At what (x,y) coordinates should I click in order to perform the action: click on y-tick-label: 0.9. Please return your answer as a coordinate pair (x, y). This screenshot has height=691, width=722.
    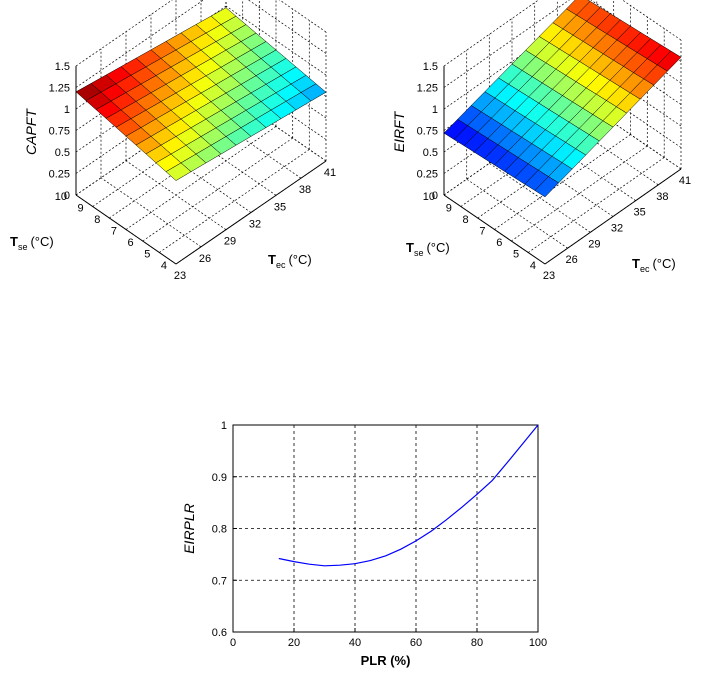
    Looking at the image, I should click on (219, 478).